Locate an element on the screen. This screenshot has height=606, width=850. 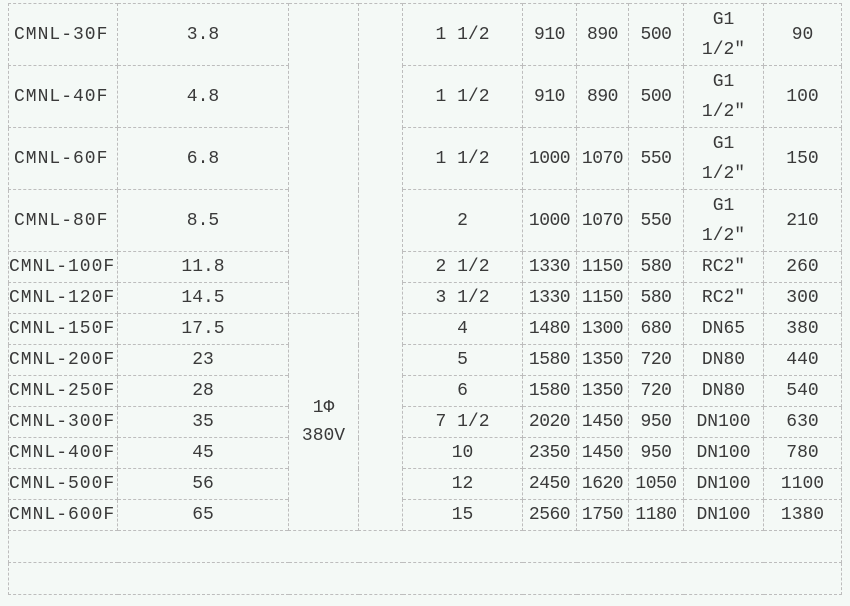
dim-a-cell: 910 is located at coordinates (549, 34).